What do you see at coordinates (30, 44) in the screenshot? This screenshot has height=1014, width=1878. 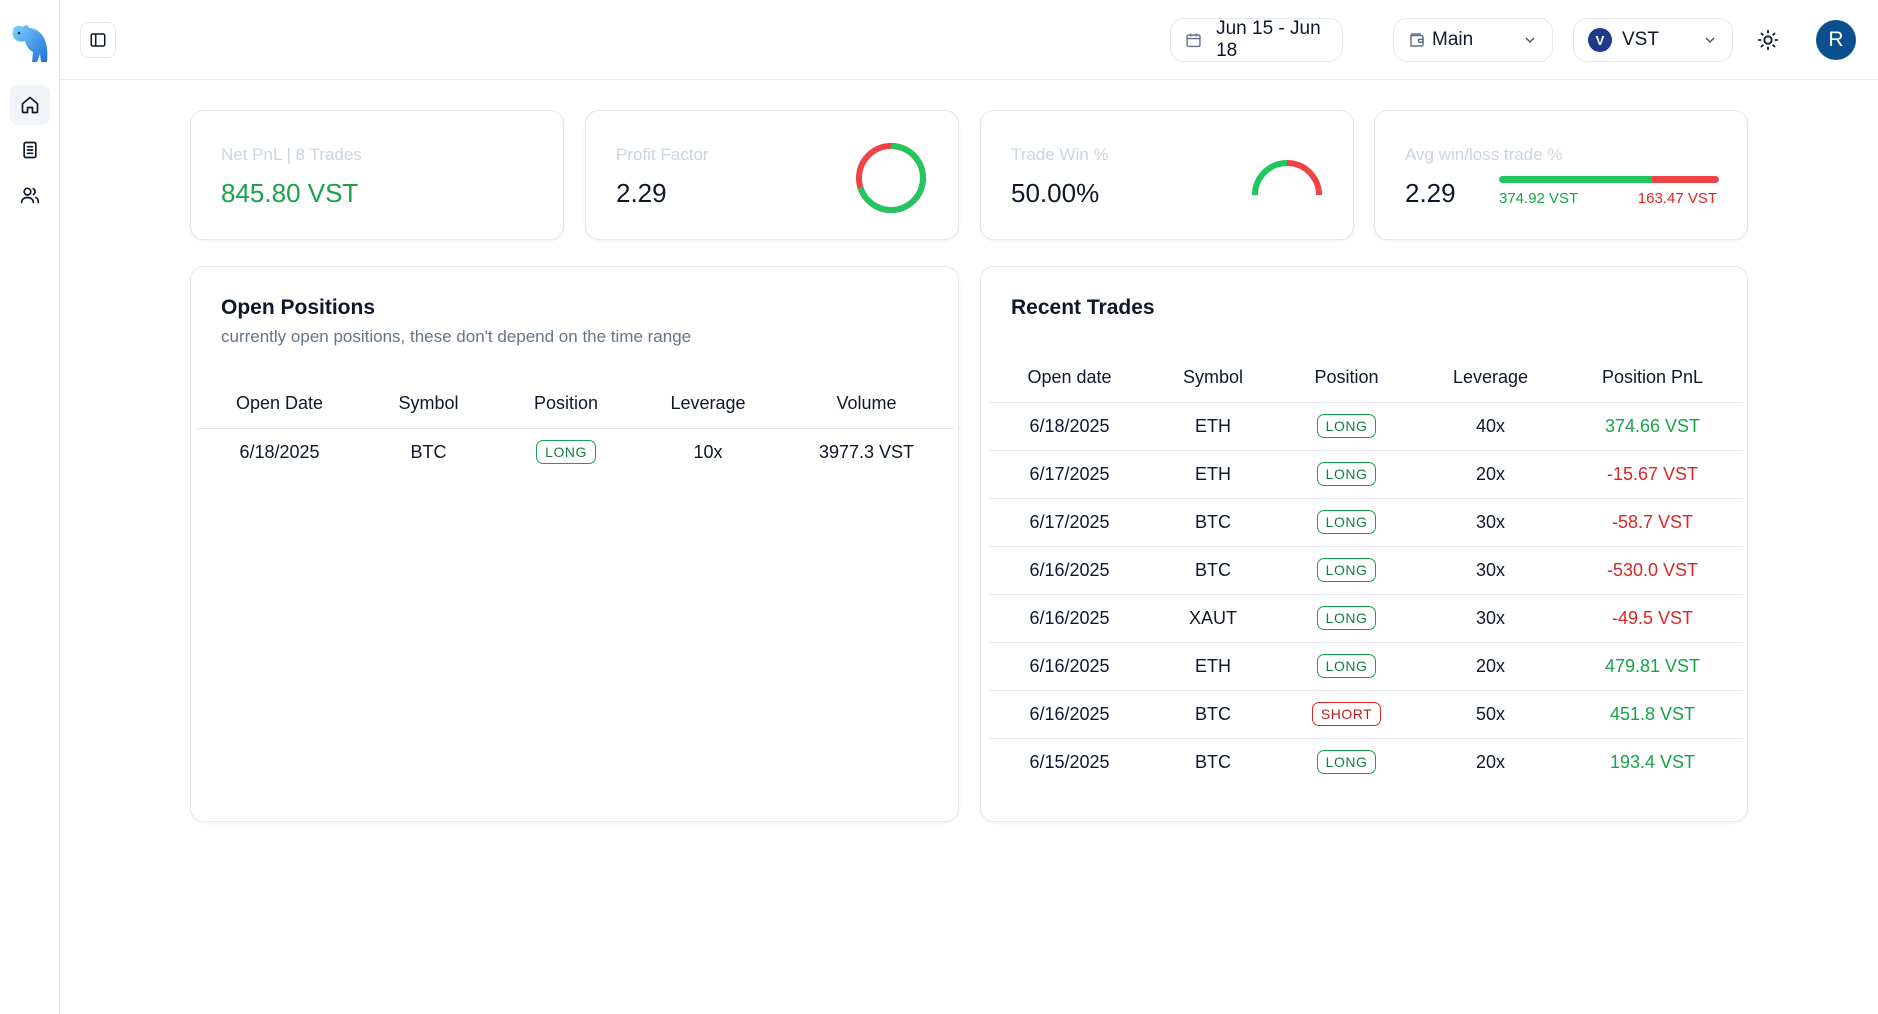 I see `polar-bear-logo` at bounding box center [30, 44].